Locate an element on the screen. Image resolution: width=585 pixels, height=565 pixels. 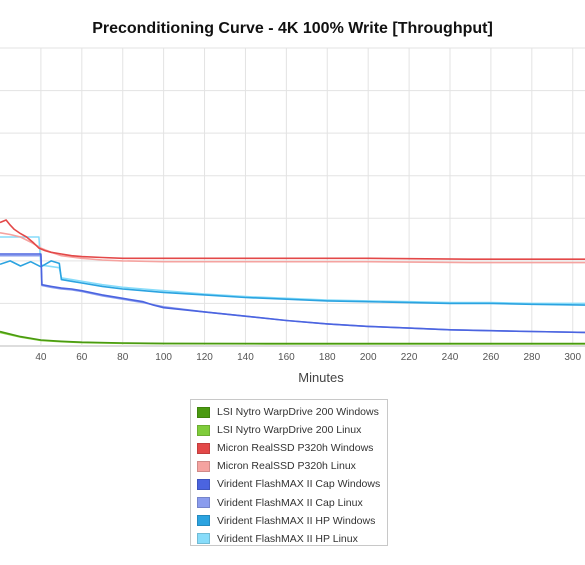
legend-item: Virident FlashMAX II HP Windows is located at coordinates (292, 521).